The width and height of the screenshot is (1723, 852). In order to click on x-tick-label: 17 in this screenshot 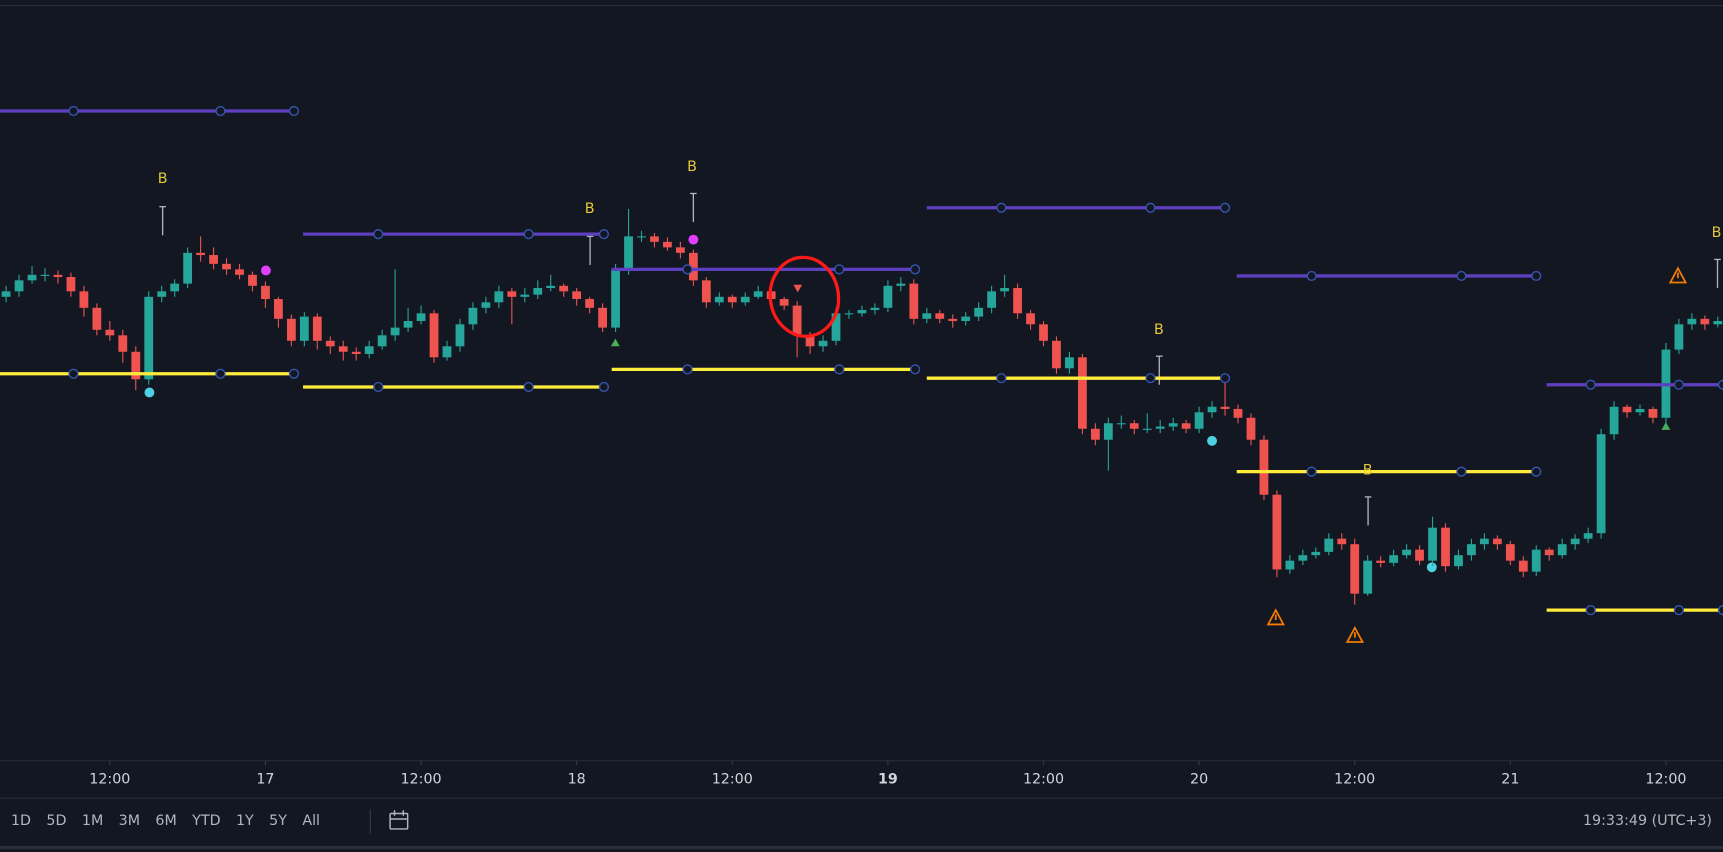, I will do `click(265, 779)`.